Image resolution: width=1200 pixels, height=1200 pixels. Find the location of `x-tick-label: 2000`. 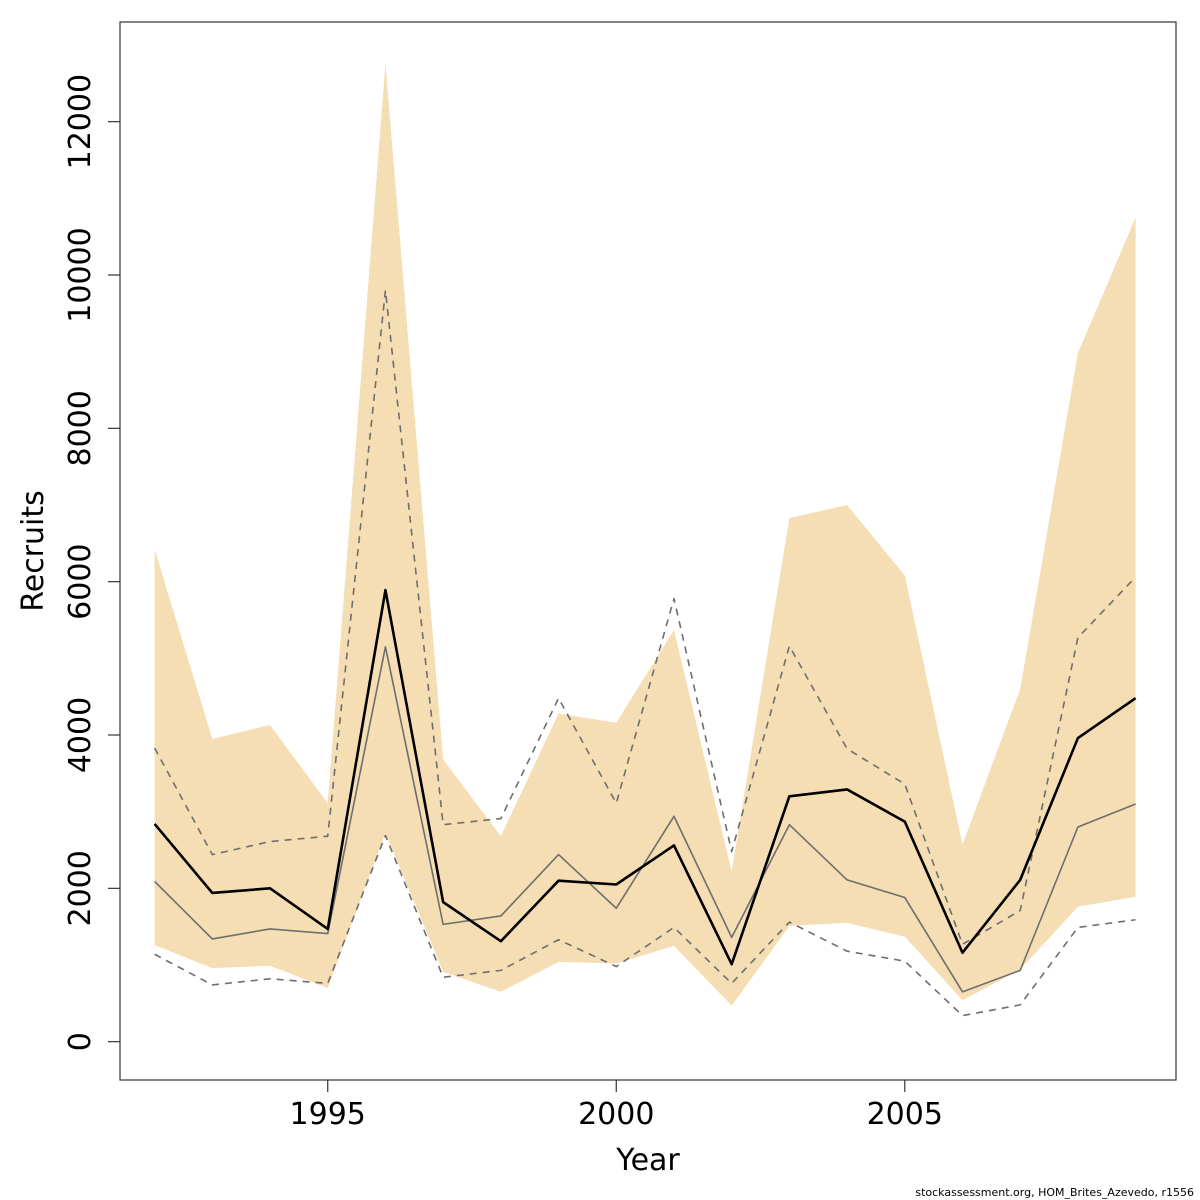

x-tick-label: 2000 is located at coordinates (616, 1114).